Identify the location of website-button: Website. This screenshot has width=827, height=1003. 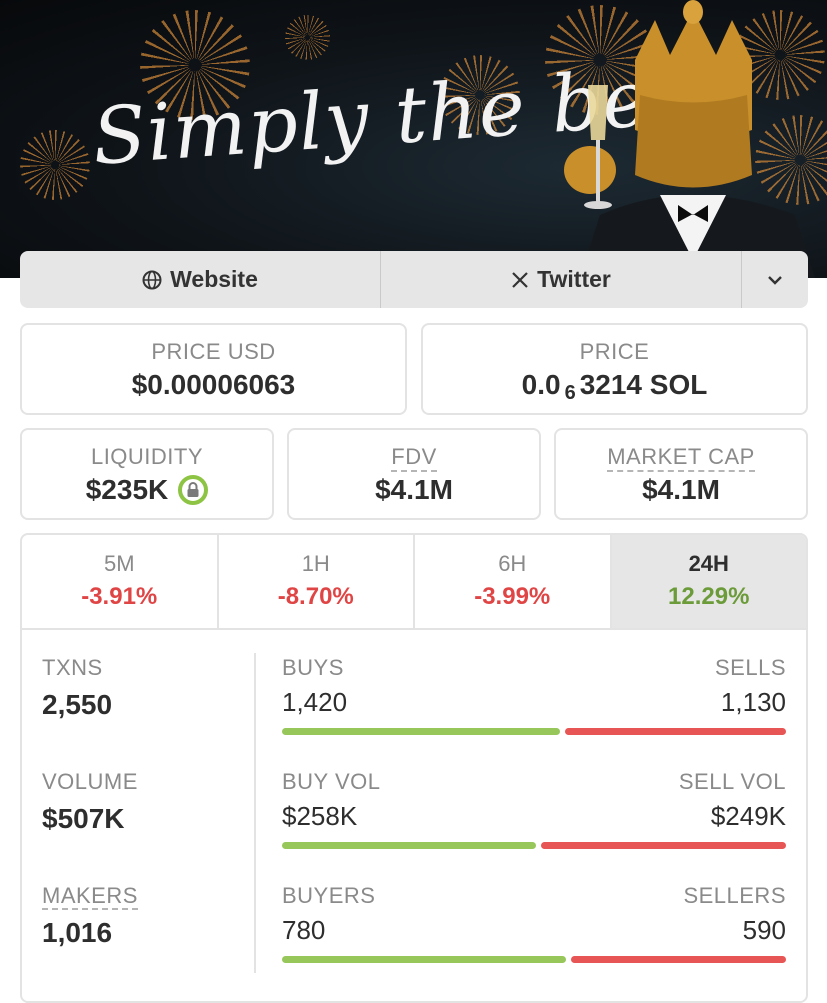
(200, 279).